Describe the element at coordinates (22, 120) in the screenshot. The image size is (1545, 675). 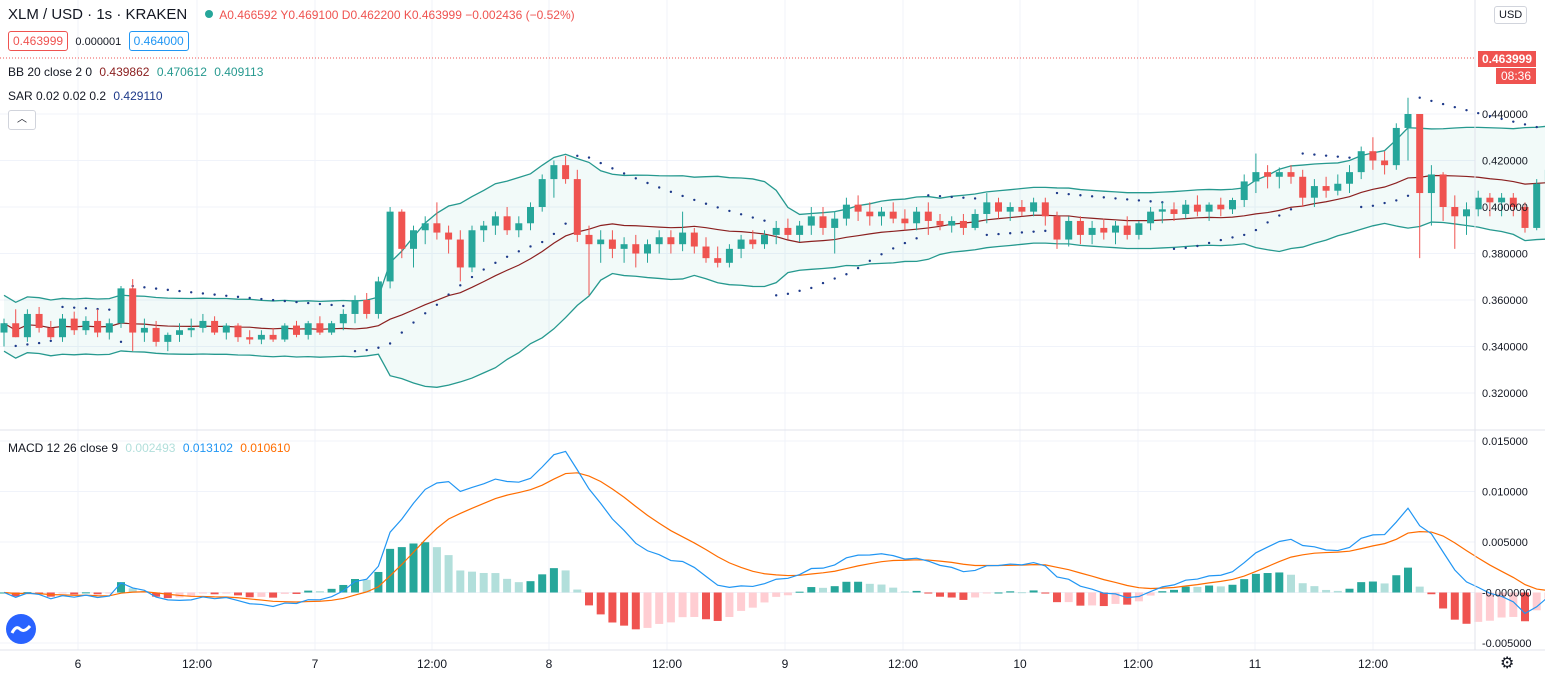
I see `collapse-legend-button: ︿` at that location.